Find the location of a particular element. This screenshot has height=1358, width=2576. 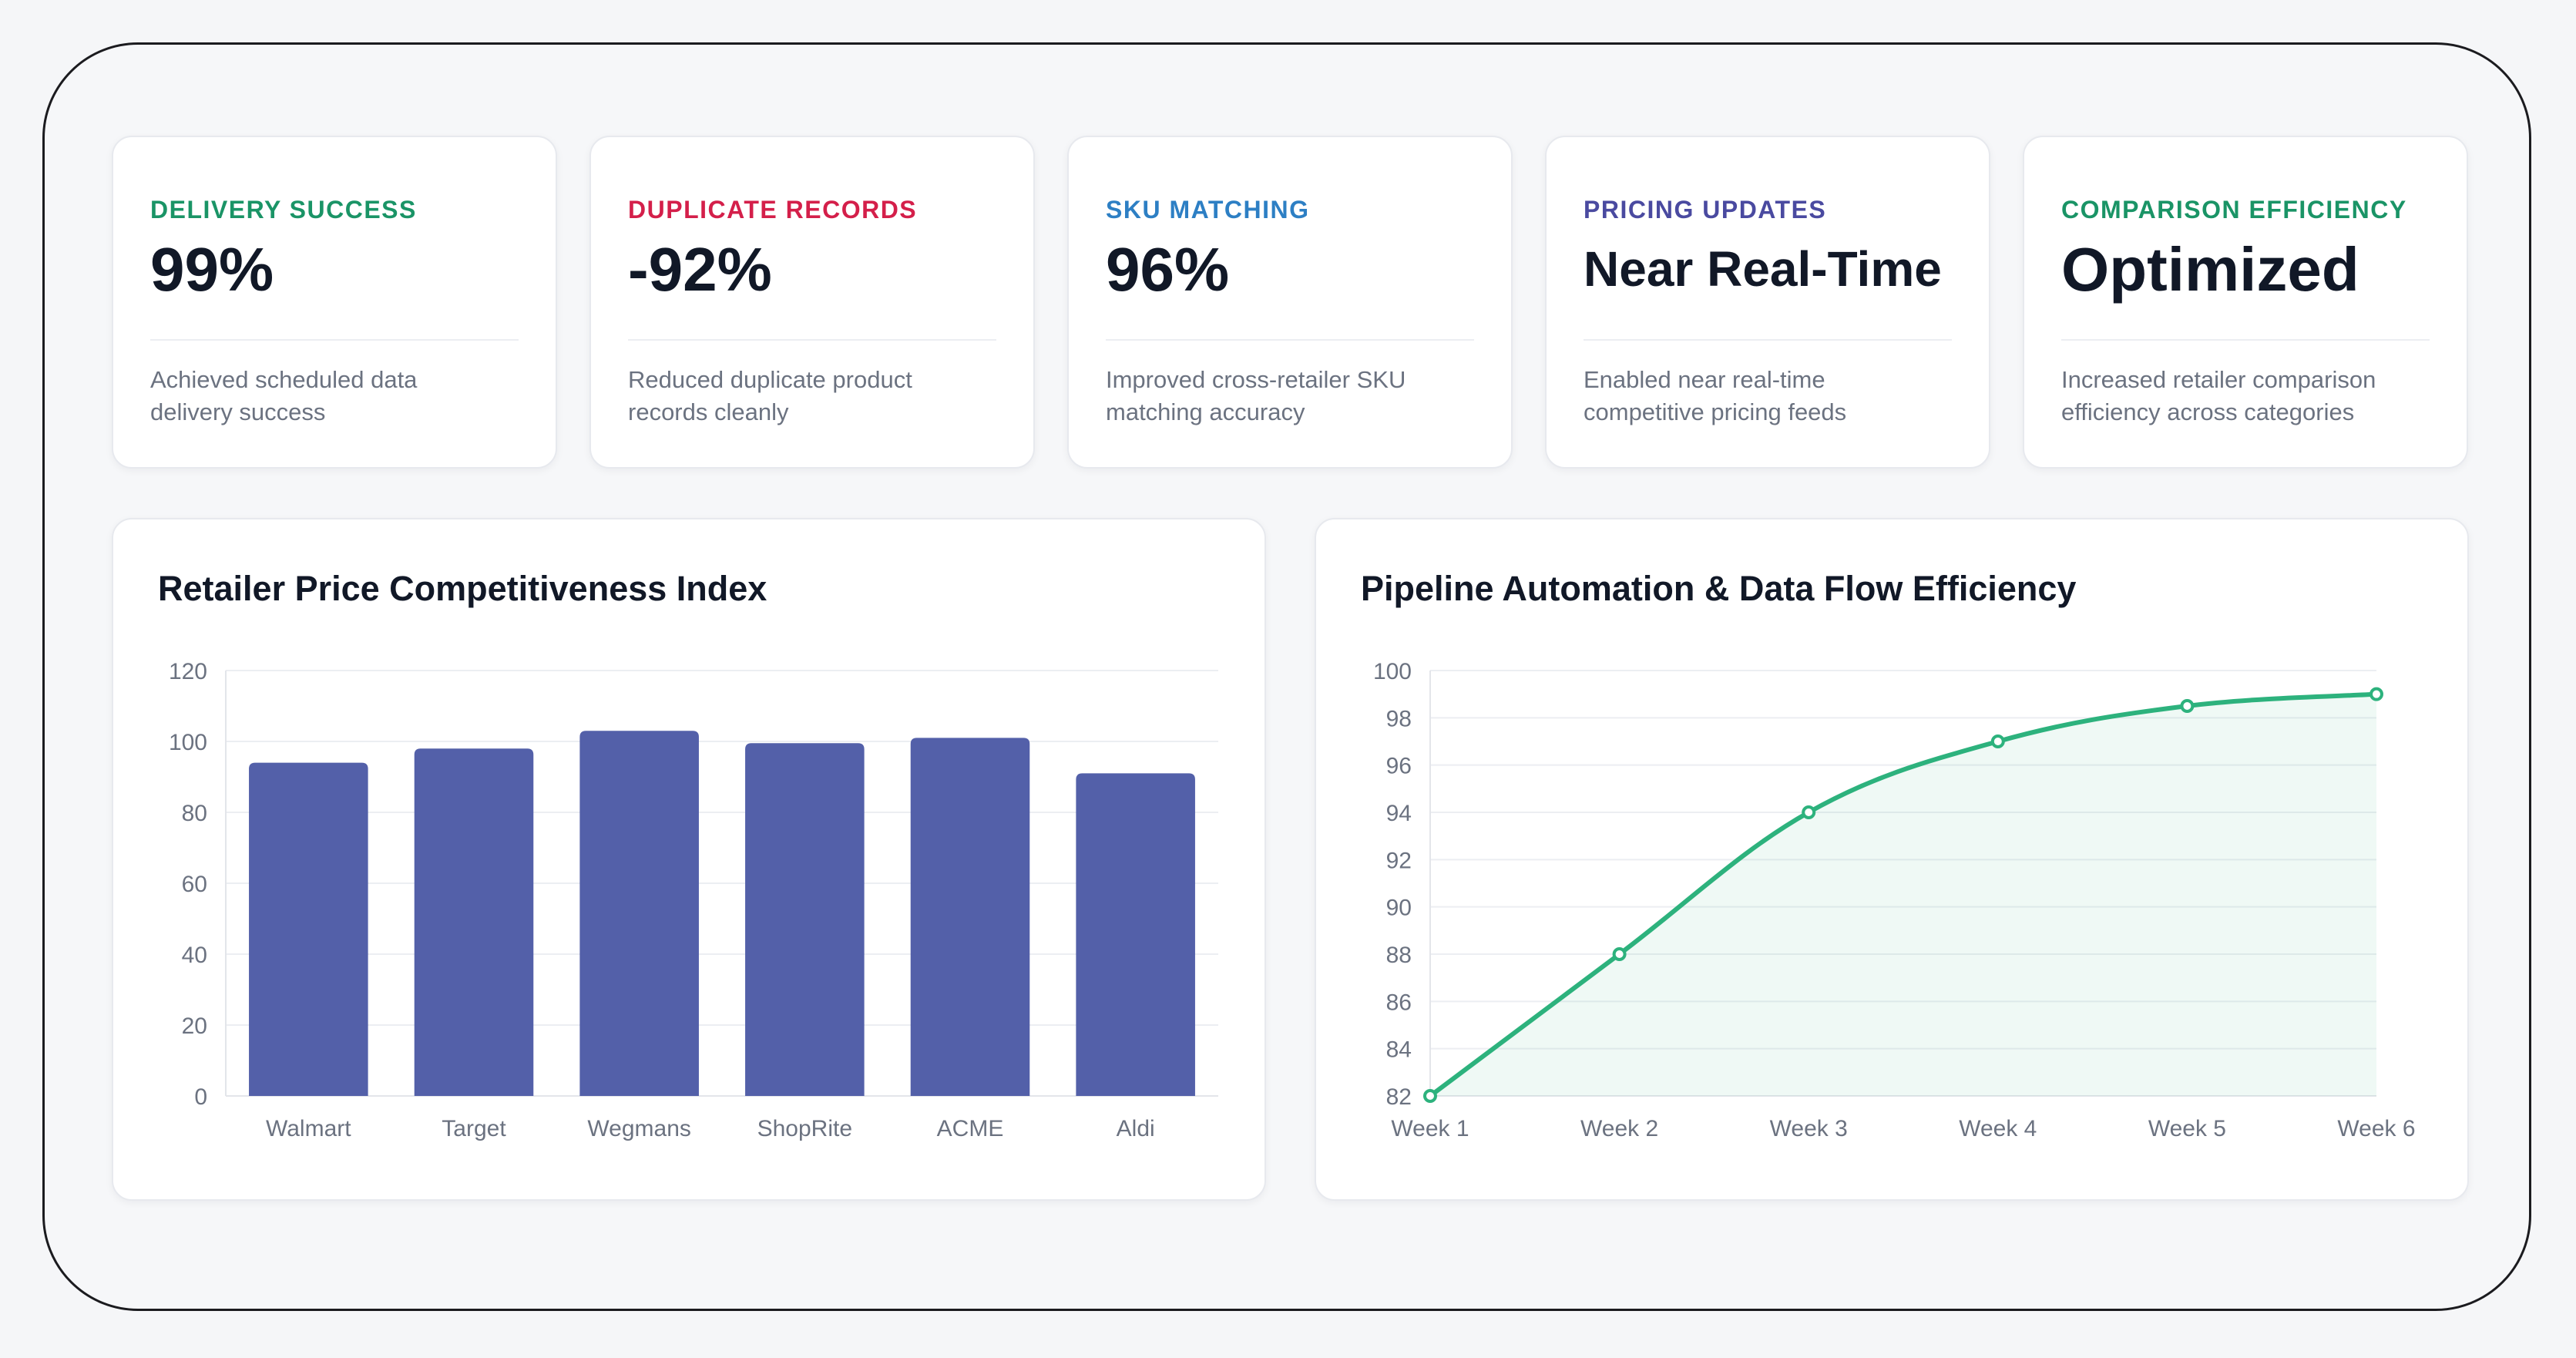

y-tick-label: 84 is located at coordinates (1399, 1050).